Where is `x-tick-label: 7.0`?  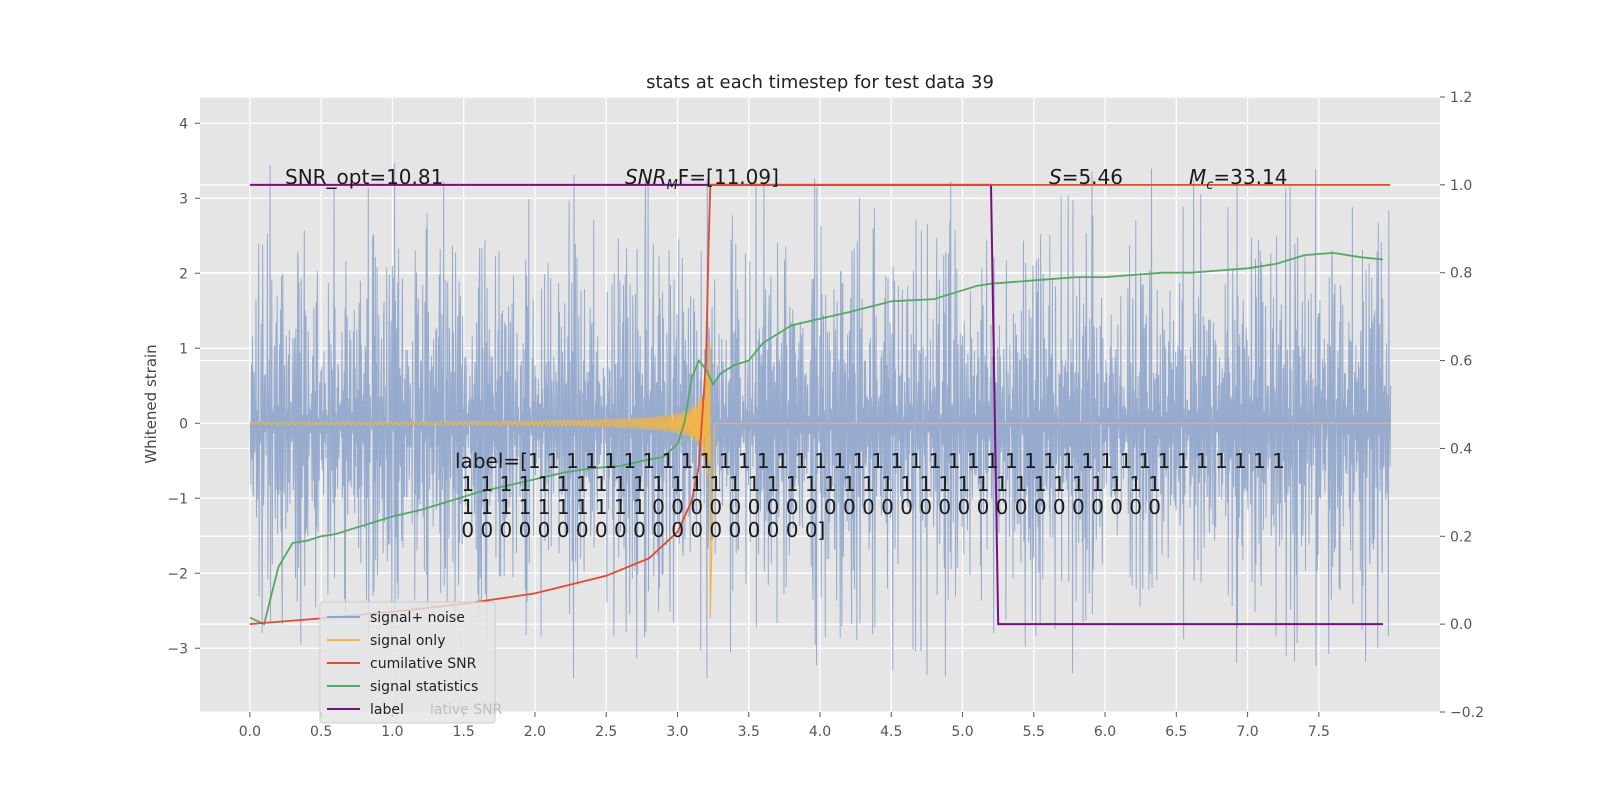 x-tick-label: 7.0 is located at coordinates (1247, 732).